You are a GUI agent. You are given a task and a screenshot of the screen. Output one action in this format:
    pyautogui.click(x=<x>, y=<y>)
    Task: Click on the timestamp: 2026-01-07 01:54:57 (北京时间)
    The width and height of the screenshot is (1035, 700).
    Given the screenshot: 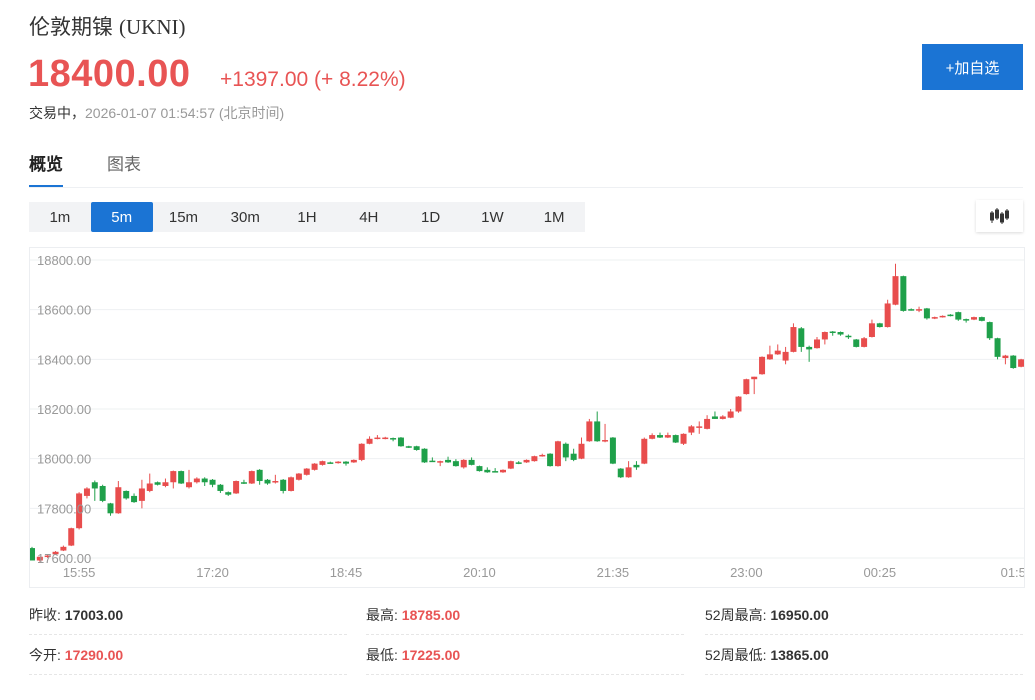 What is the action you would take?
    pyautogui.click(x=185, y=113)
    